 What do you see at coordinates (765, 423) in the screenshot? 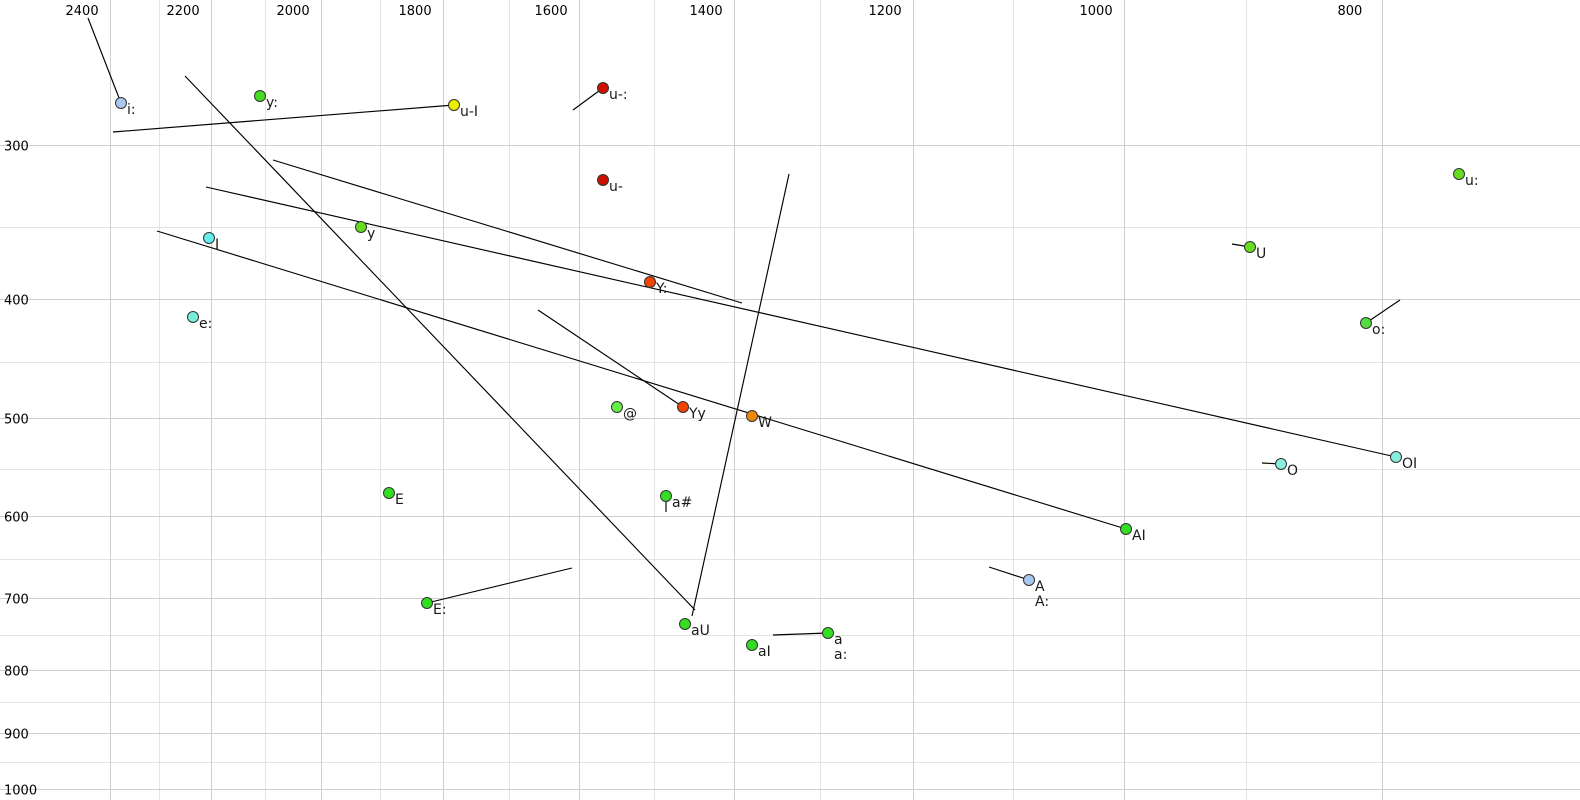
I see `vowel-label-W: W` at bounding box center [765, 423].